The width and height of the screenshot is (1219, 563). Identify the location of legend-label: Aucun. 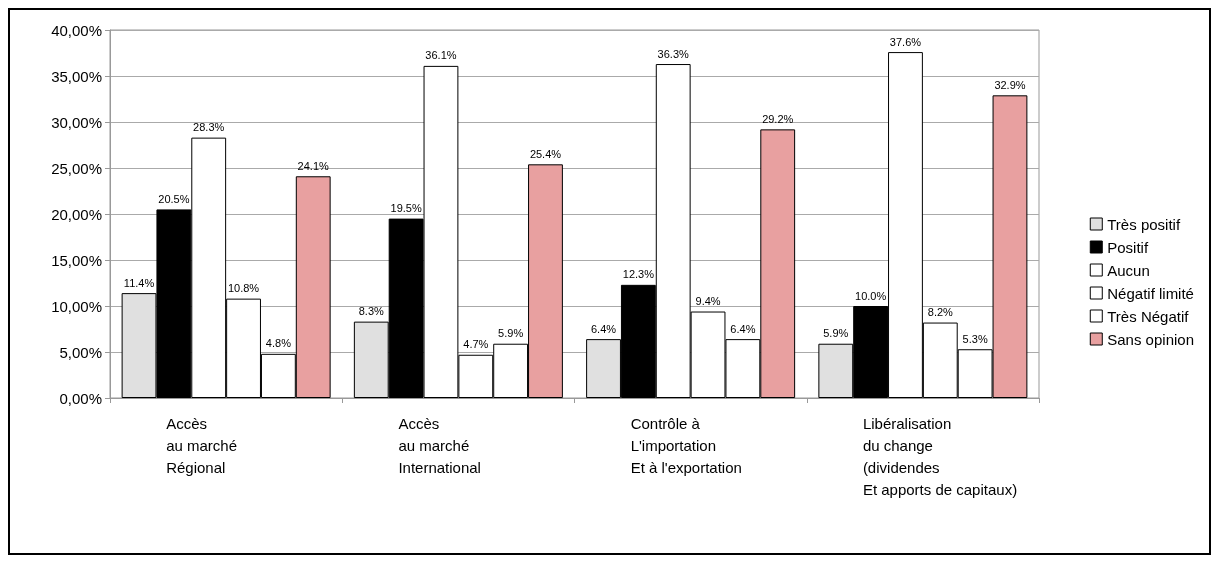
(1128, 270).